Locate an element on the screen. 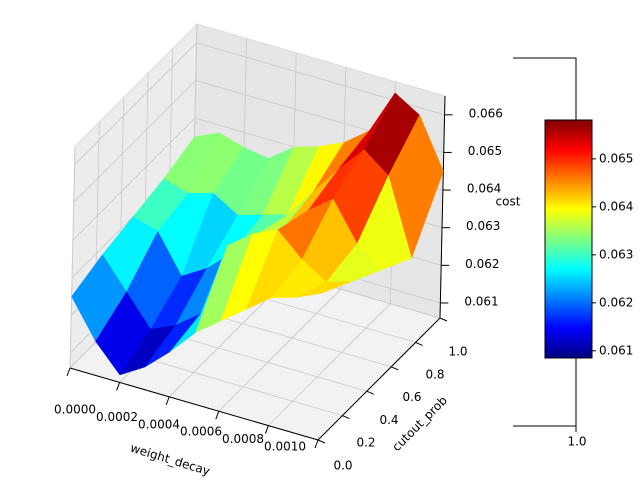 Image resolution: width=640 pixels, height=480 pixels. y-axis-line is located at coordinates (379, 379).